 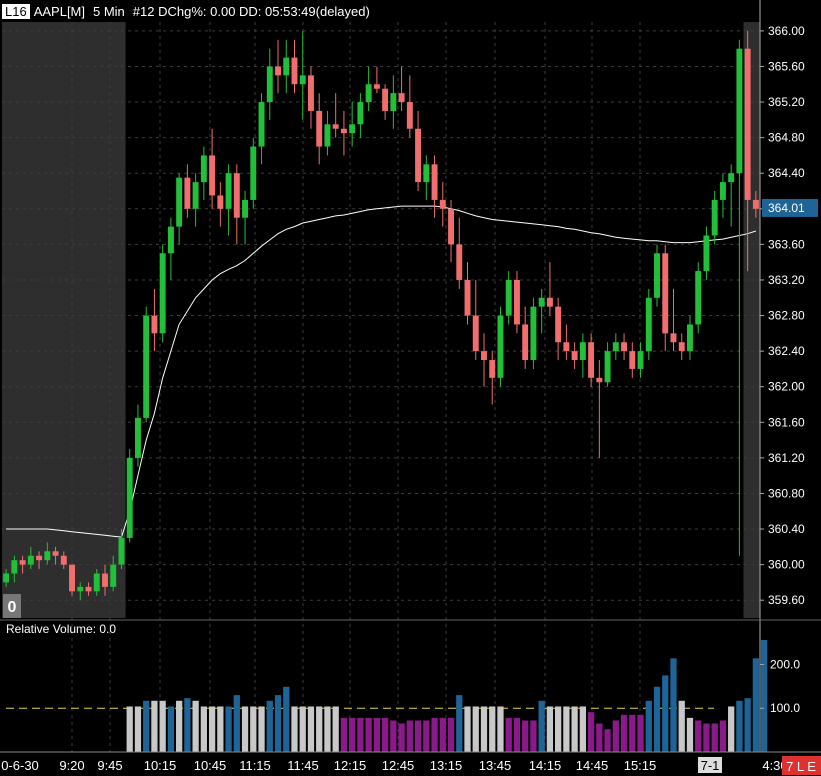 I want to click on volume-tick-label: 100.0, so click(x=785, y=708).